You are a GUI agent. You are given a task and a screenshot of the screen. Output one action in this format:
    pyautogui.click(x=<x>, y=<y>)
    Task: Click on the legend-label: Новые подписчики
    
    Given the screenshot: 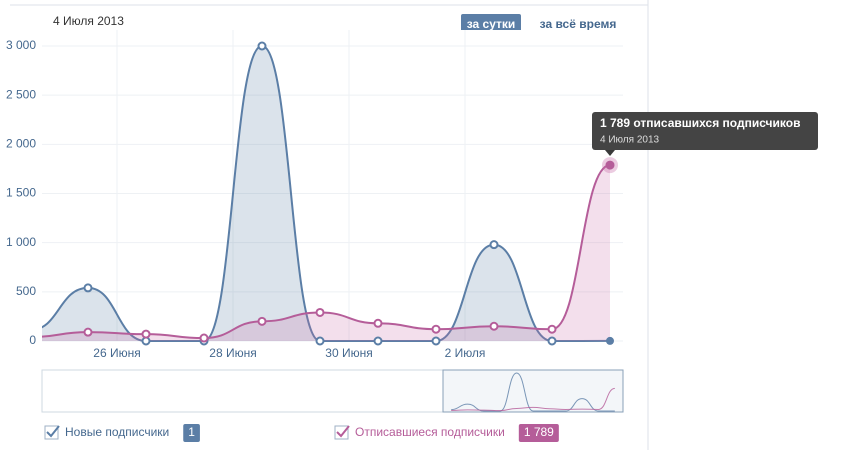 What is the action you would take?
    pyautogui.click(x=117, y=432)
    